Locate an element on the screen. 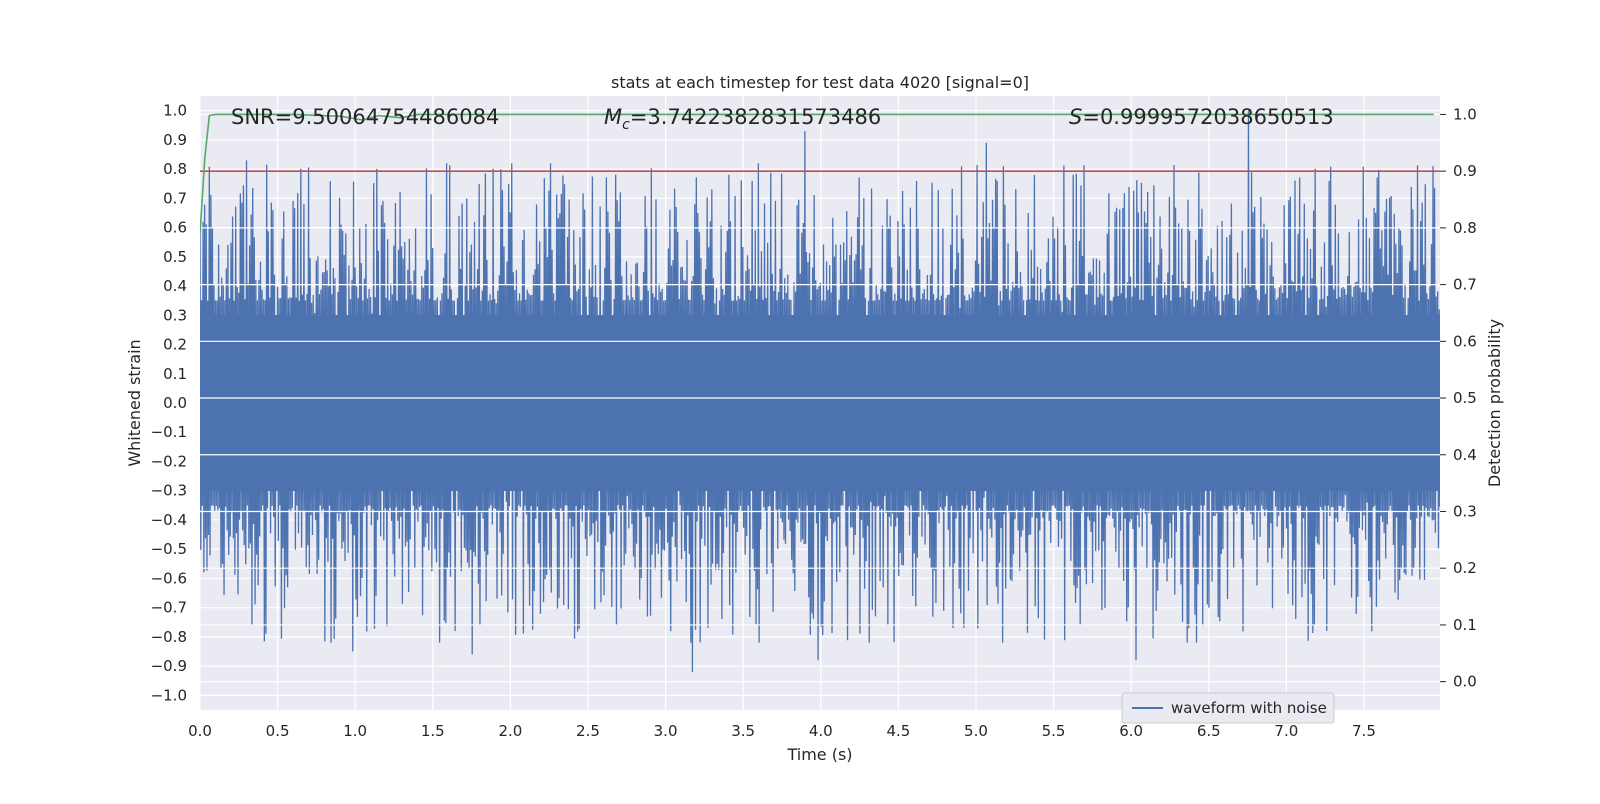 The width and height of the screenshot is (1600, 804). x-tick-label: 7.0 is located at coordinates (1286, 731).